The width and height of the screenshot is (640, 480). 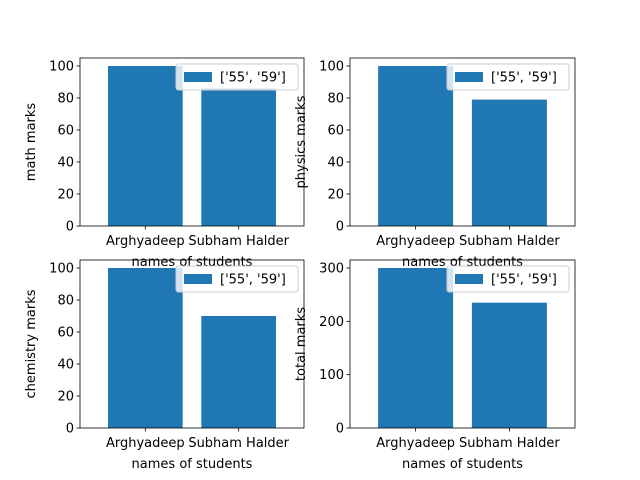 What do you see at coordinates (301, 141) in the screenshot?
I see `y-axis-label: physics marks` at bounding box center [301, 141].